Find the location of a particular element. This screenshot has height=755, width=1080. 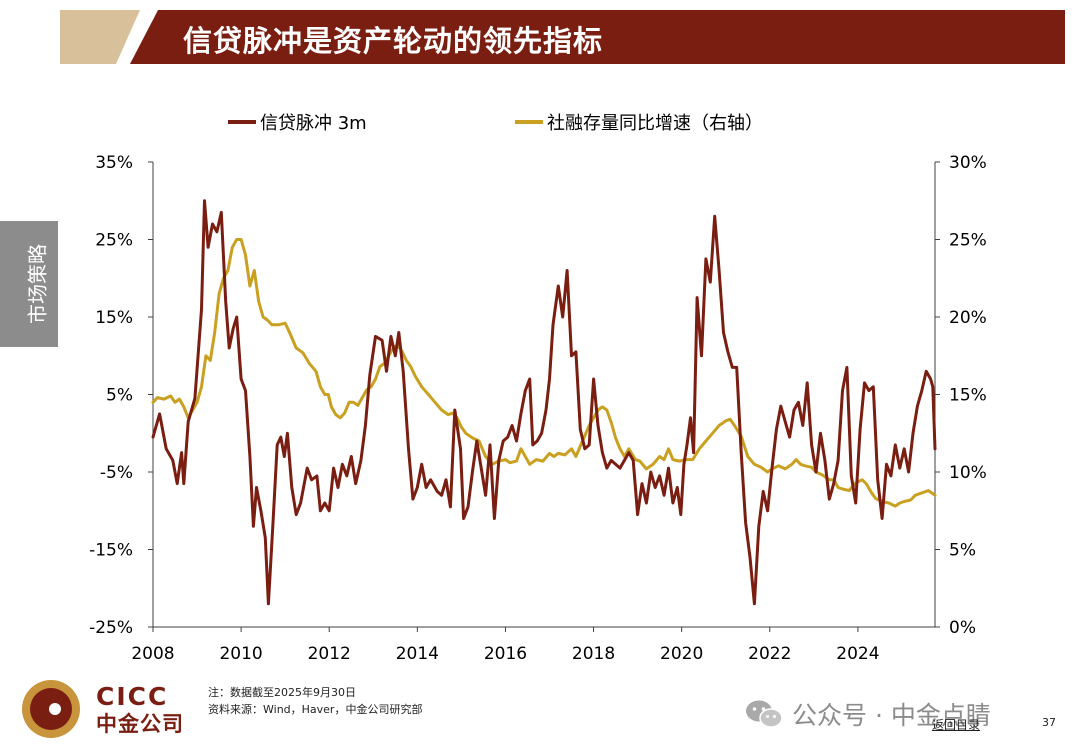

x-tick-label: 2022 is located at coordinates (769, 654).